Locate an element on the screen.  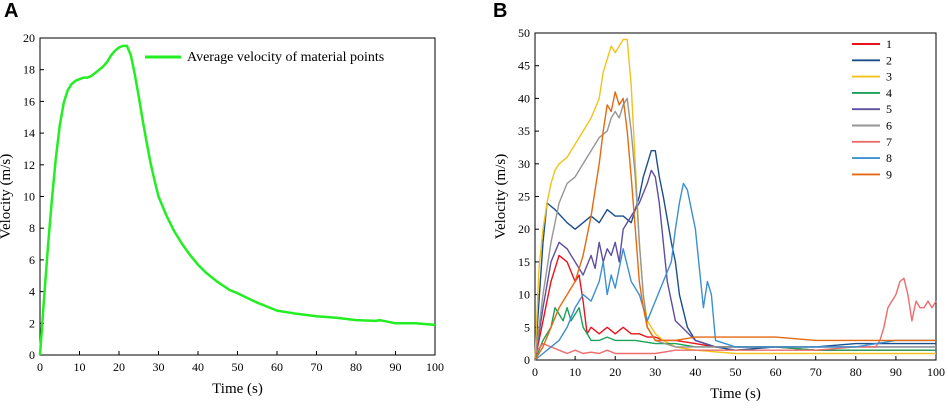
legend-label: 8 is located at coordinates (889, 158).